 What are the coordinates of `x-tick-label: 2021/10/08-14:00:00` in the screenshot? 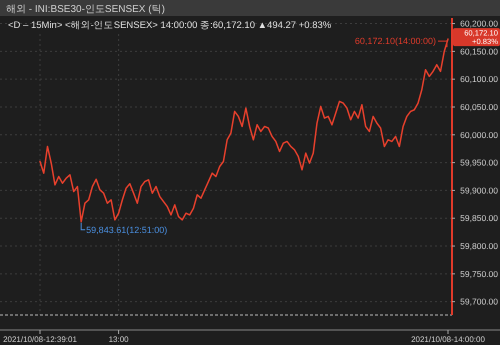 It's located at (448, 339).